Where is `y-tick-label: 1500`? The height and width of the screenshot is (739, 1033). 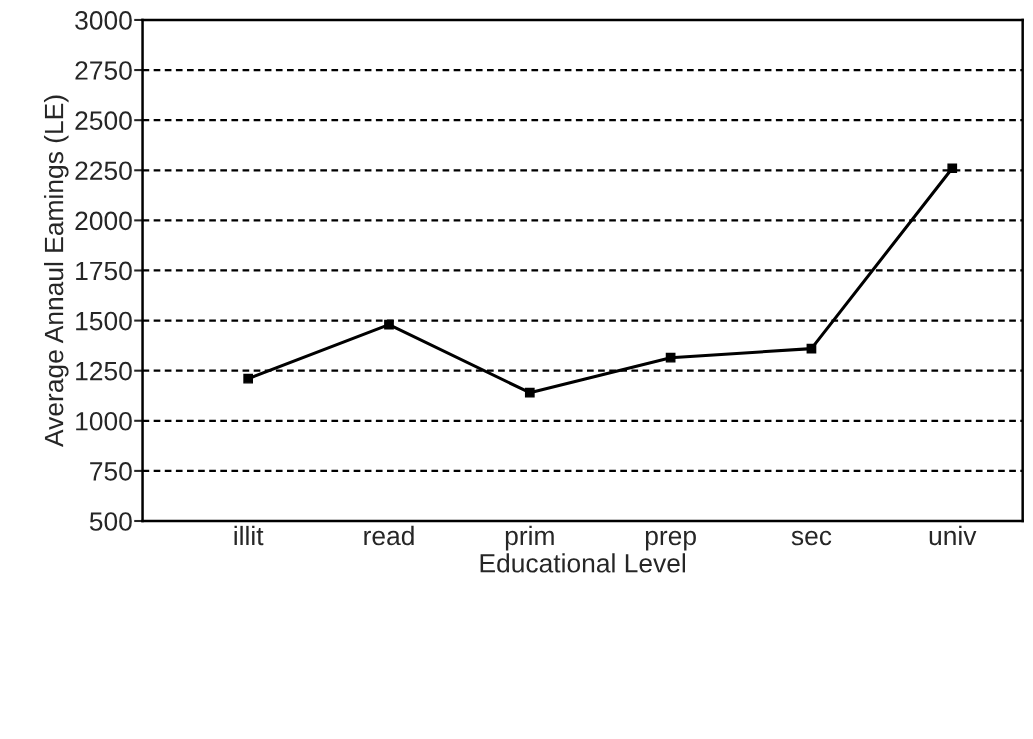 y-tick-label: 1500 is located at coordinates (104, 321).